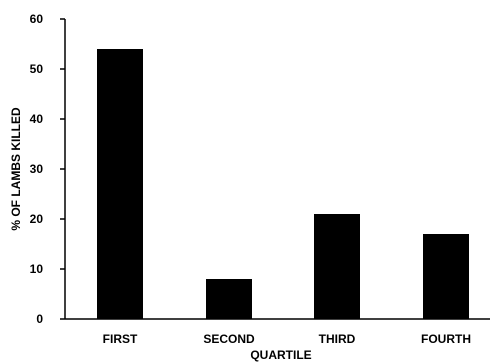 The width and height of the screenshot is (502, 363). Describe the element at coordinates (37, 169) in the screenshot. I see `y-tick-label-30: 30` at that location.